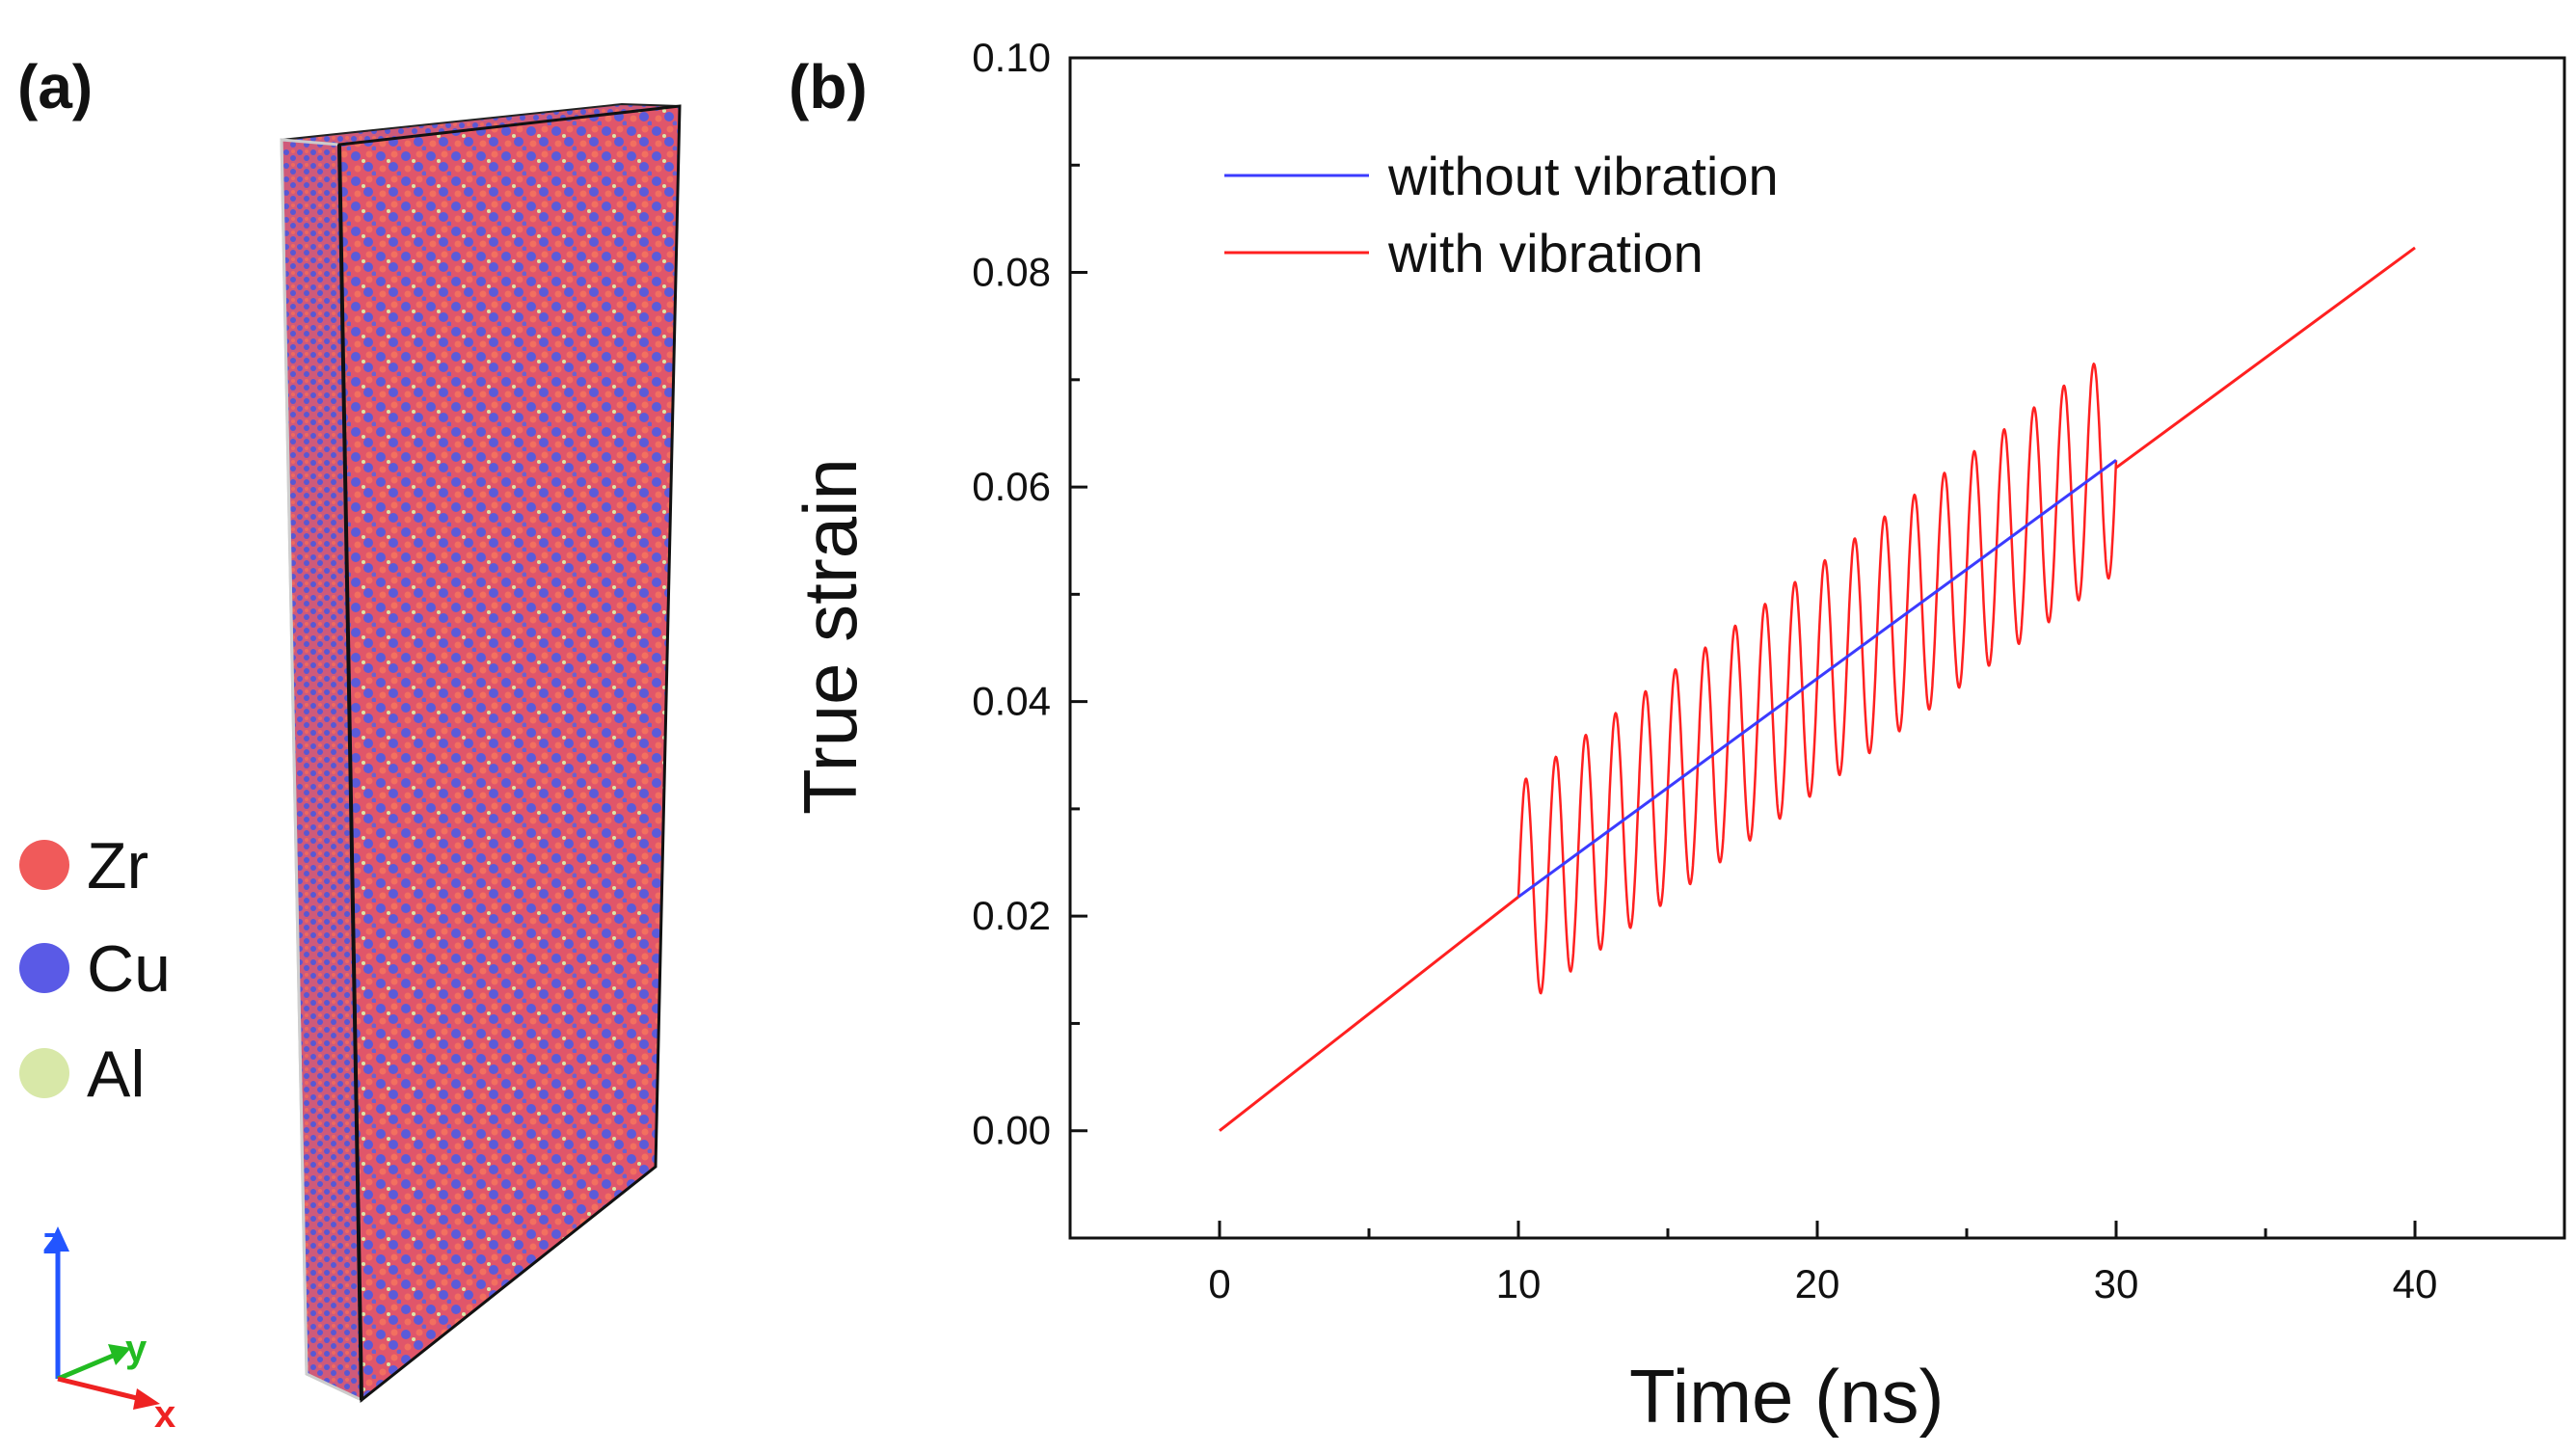  Describe the element at coordinates (1818, 1283) in the screenshot. I see `x-tick-label: 20` at that location.